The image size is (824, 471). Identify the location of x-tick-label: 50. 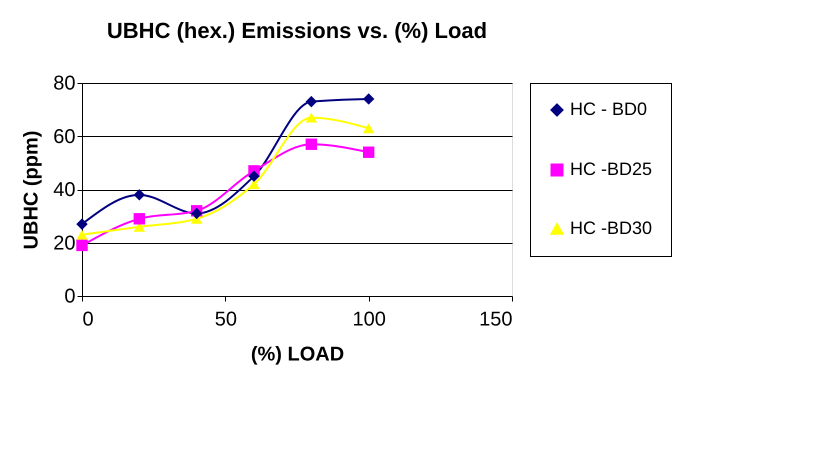
(225, 319).